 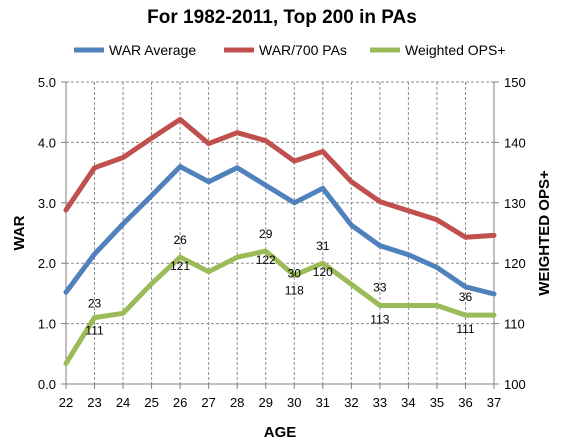 What do you see at coordinates (94, 402) in the screenshot?
I see `x-tick-label: 23` at bounding box center [94, 402].